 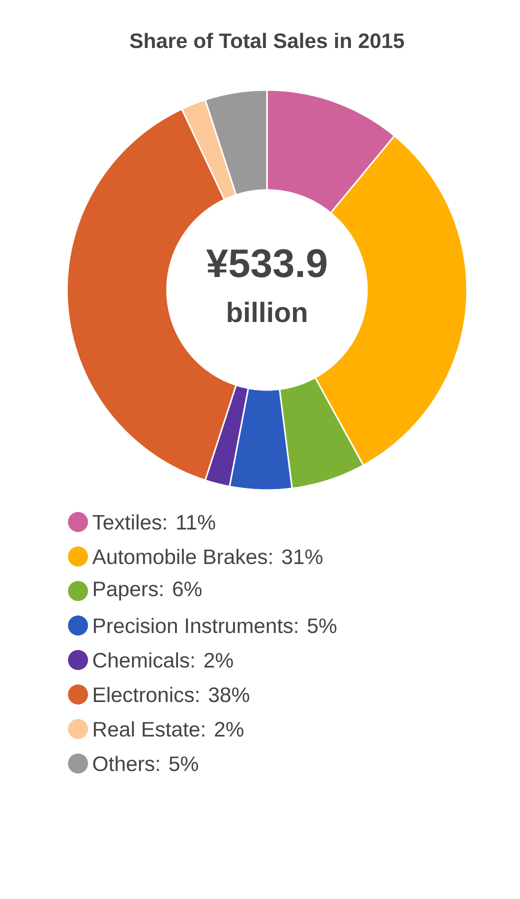 What do you see at coordinates (163, 660) in the screenshot?
I see `legend-label: Chemicals: 2%` at bounding box center [163, 660].